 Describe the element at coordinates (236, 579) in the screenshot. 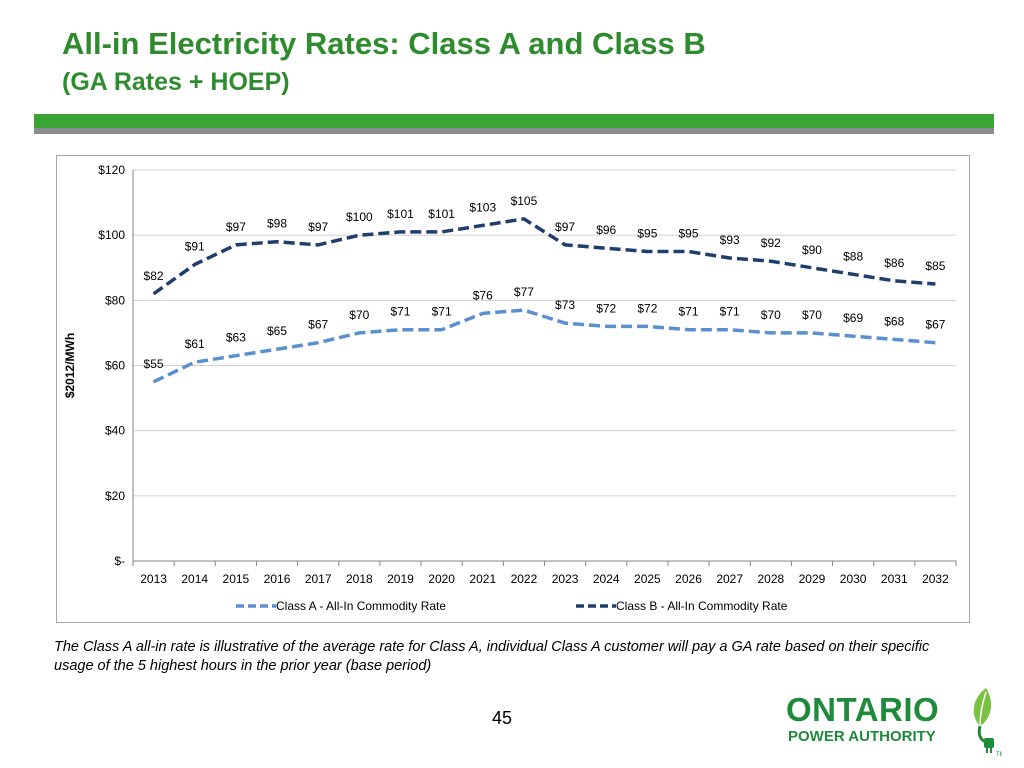

I see `x-tick-label: 2015` at that location.